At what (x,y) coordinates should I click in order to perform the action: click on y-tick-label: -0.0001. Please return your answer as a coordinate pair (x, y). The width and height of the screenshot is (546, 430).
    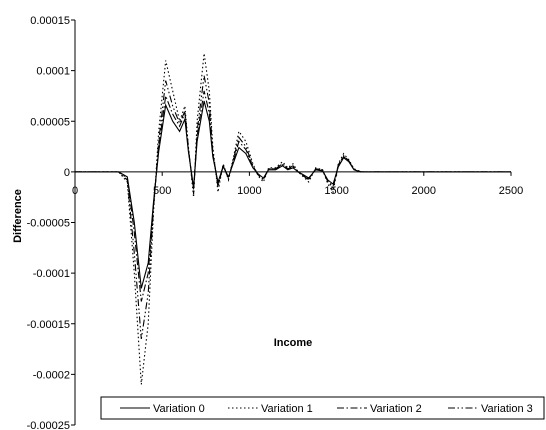
    Looking at the image, I should click on (51, 274).